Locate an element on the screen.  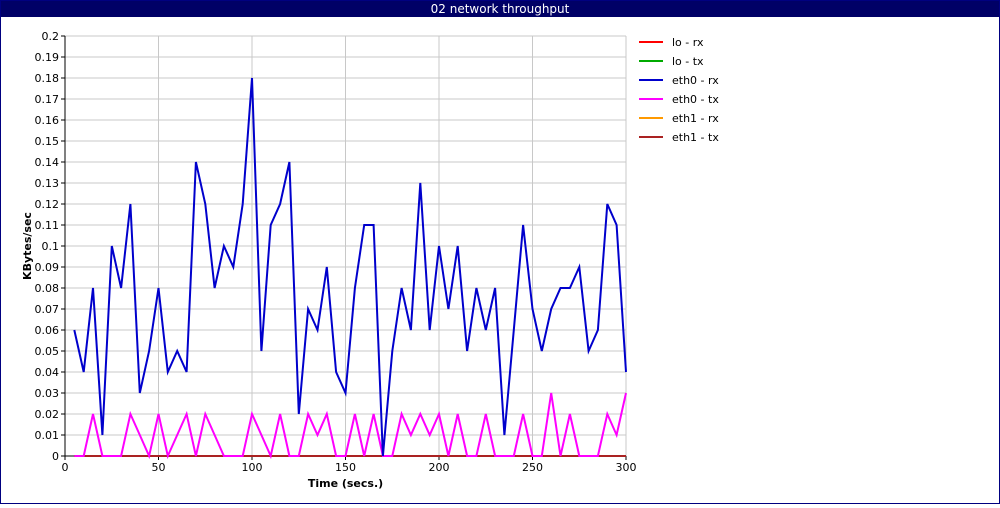
y-tick-label: 0.03 is located at coordinates (47, 393).